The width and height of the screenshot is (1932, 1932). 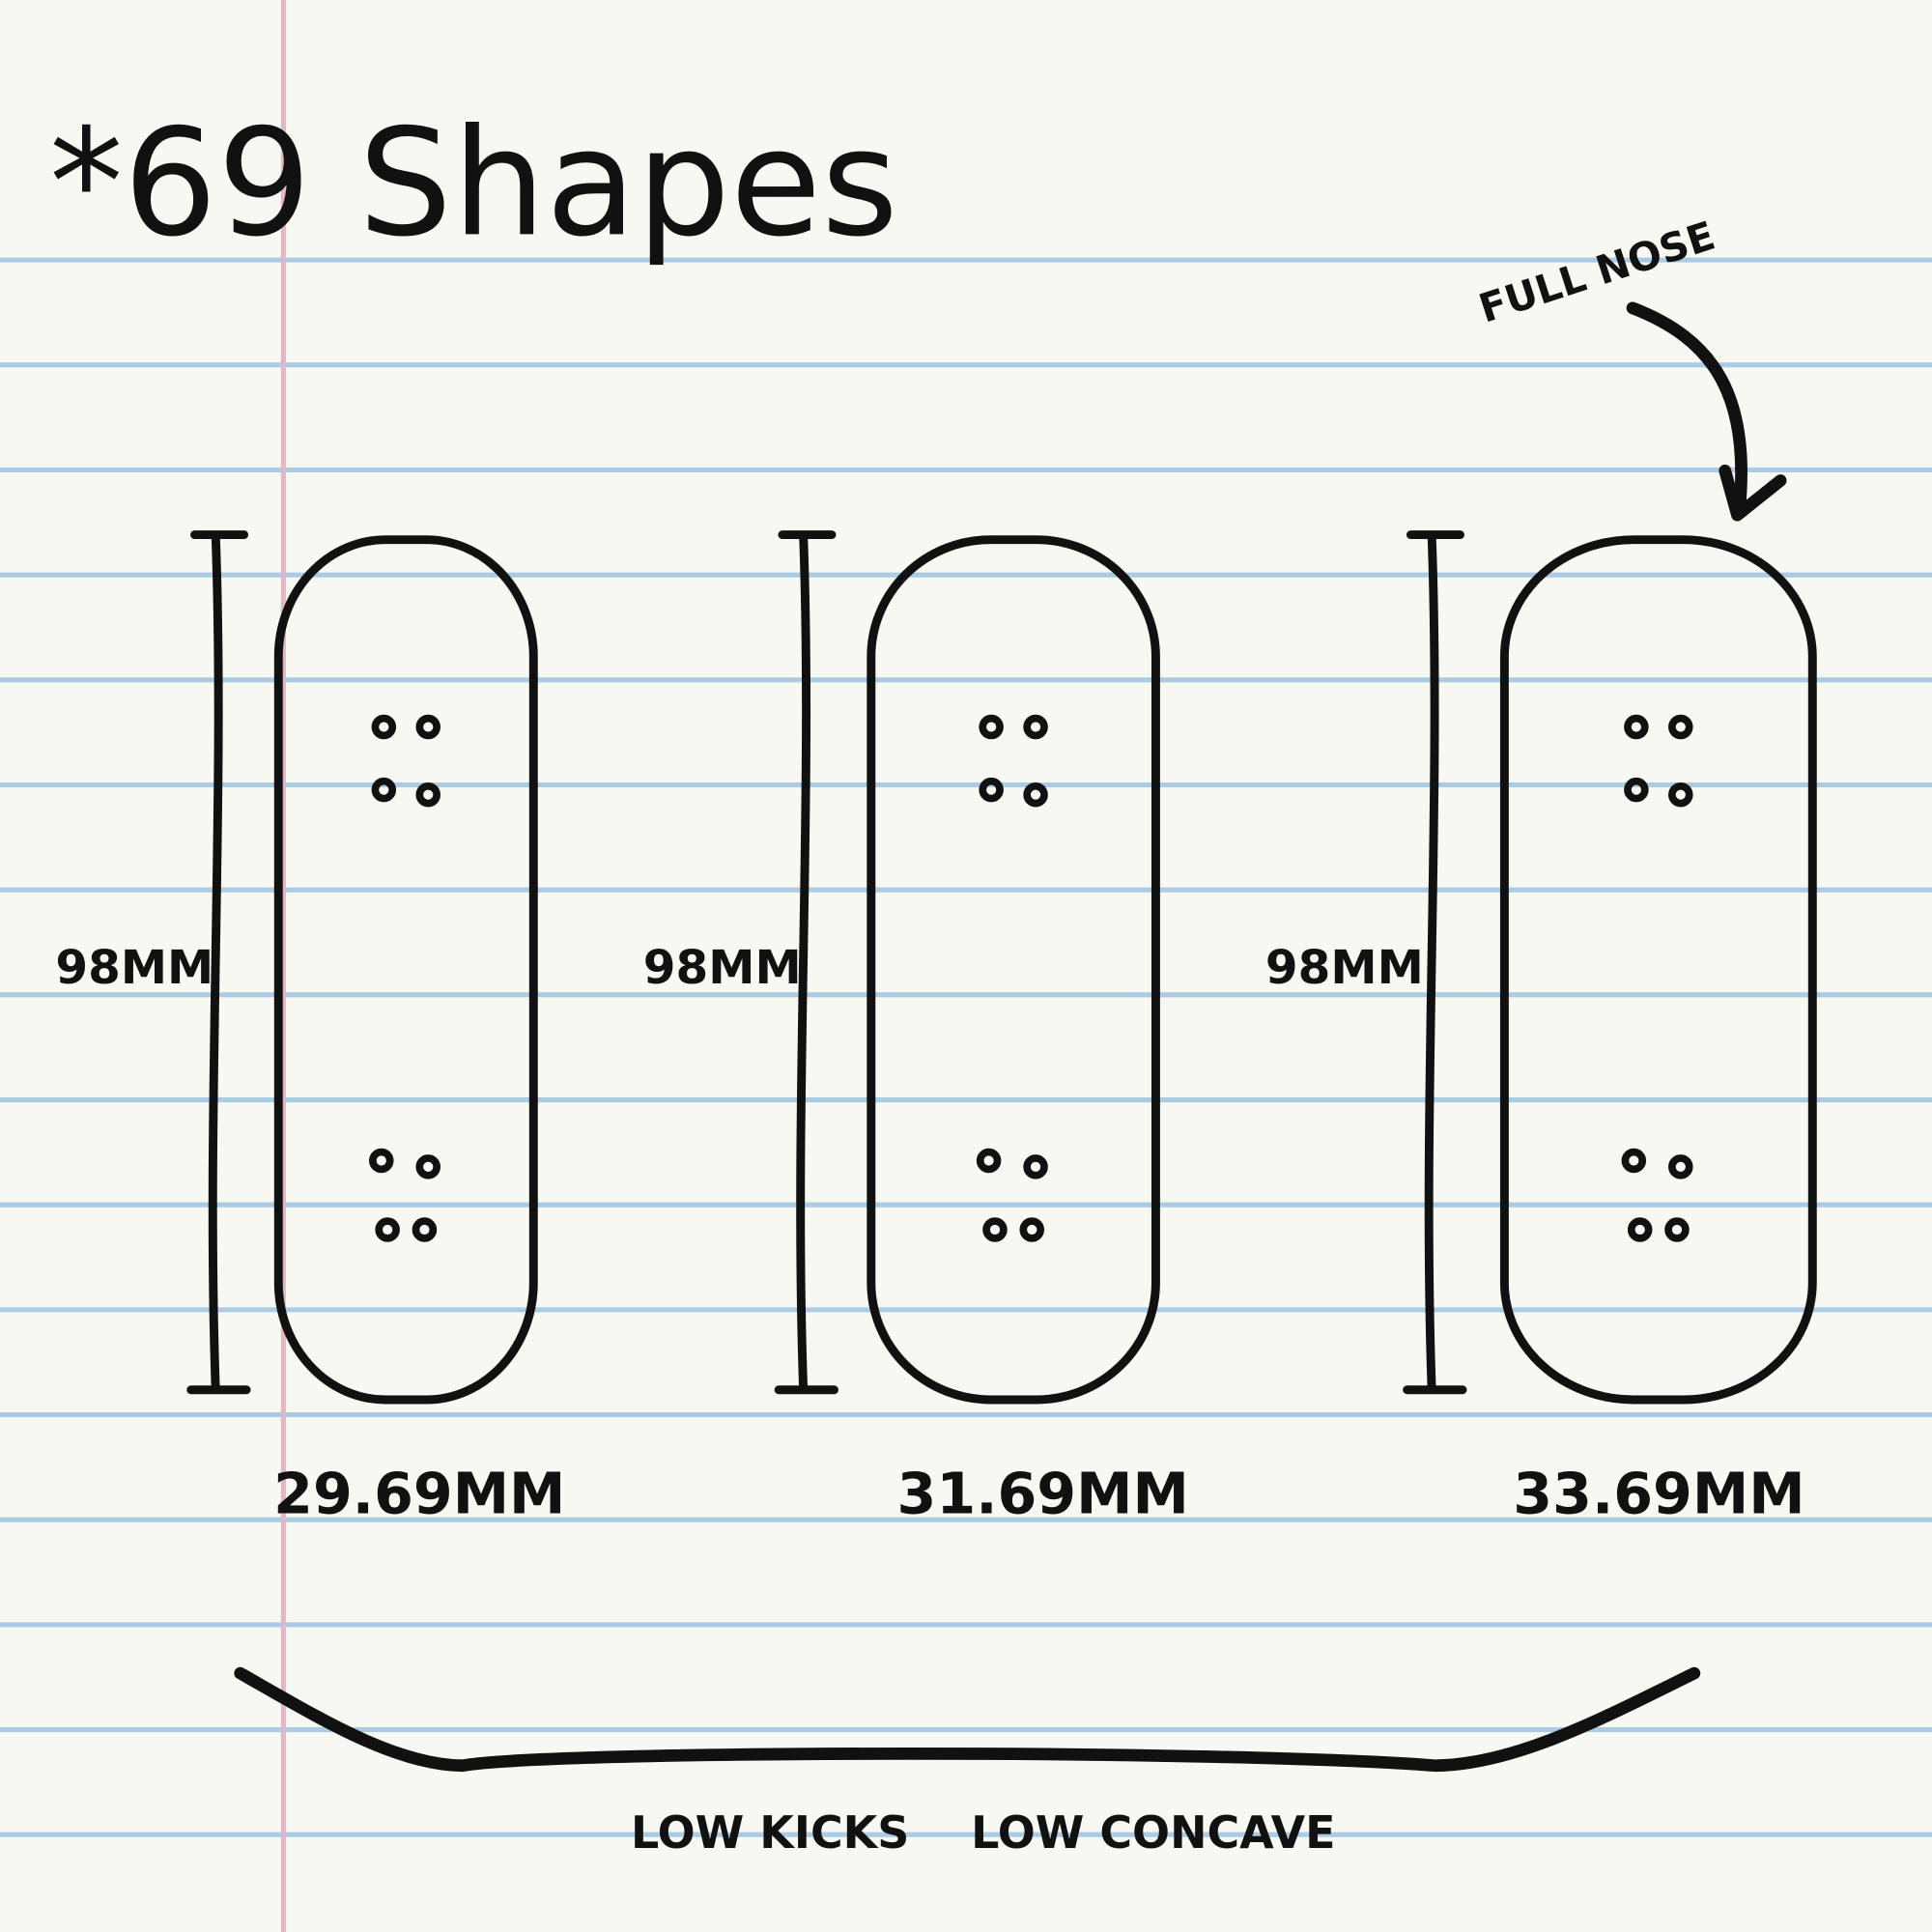 I want to click on width-label: 29.69MM, so click(x=419, y=1493).